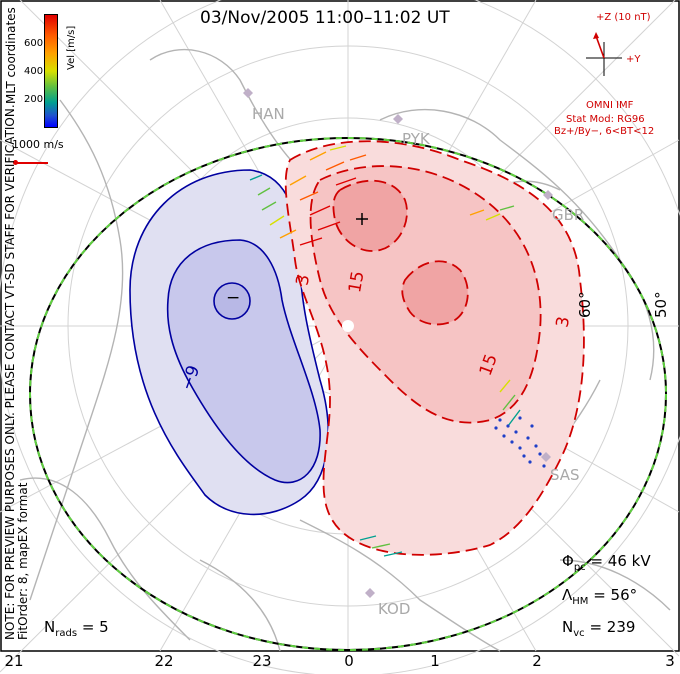 The image size is (680, 674). What do you see at coordinates (623, 17) in the screenshot?
I see `imf-bz-label: +Z (10 nT)` at bounding box center [623, 17].